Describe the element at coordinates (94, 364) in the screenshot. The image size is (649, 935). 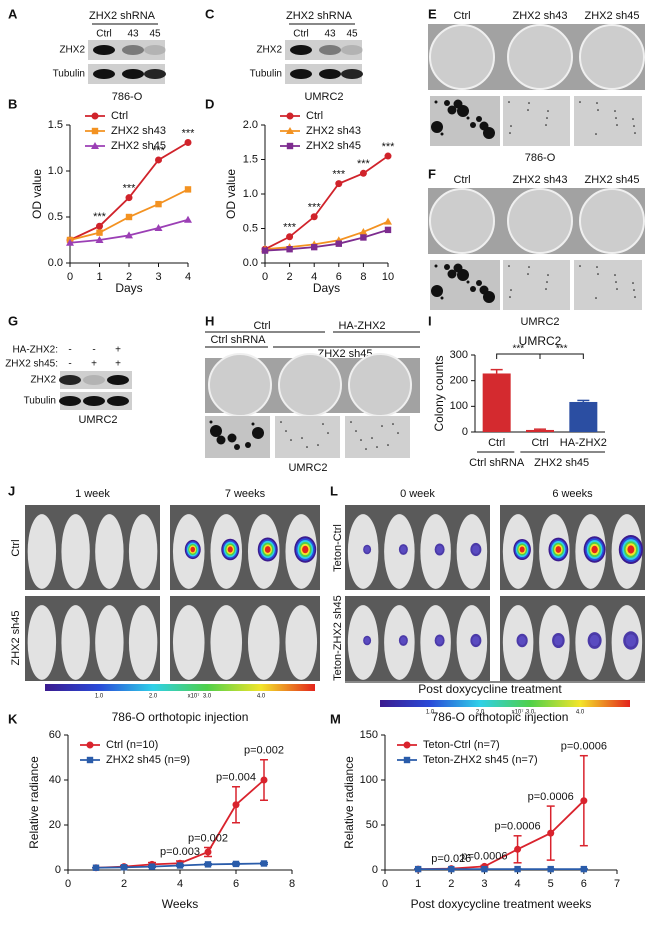
I see `condition-sign: +` at that location.